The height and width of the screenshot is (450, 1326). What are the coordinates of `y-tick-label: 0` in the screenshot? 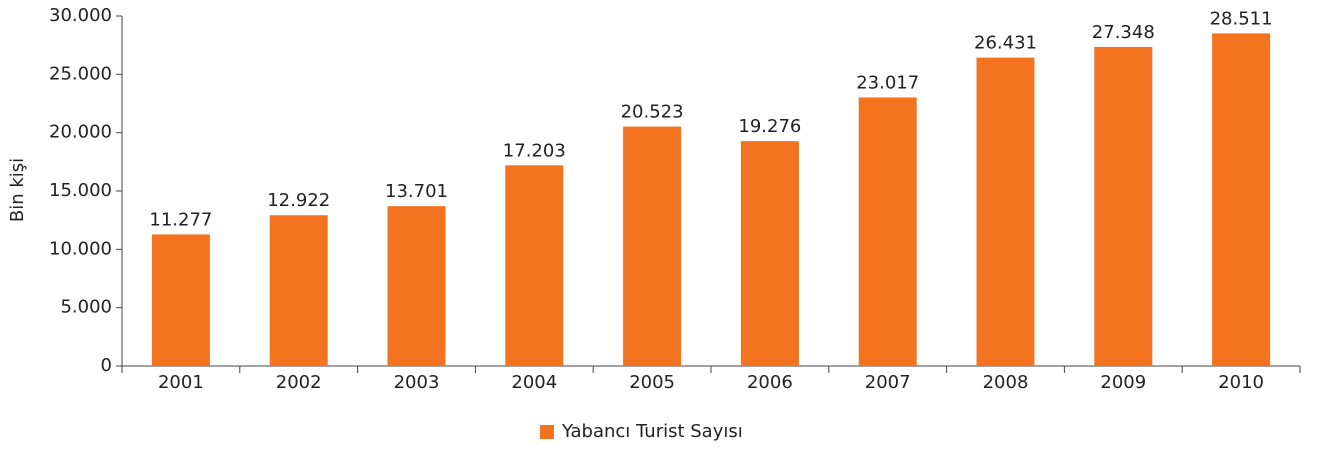 It's located at (106, 365).